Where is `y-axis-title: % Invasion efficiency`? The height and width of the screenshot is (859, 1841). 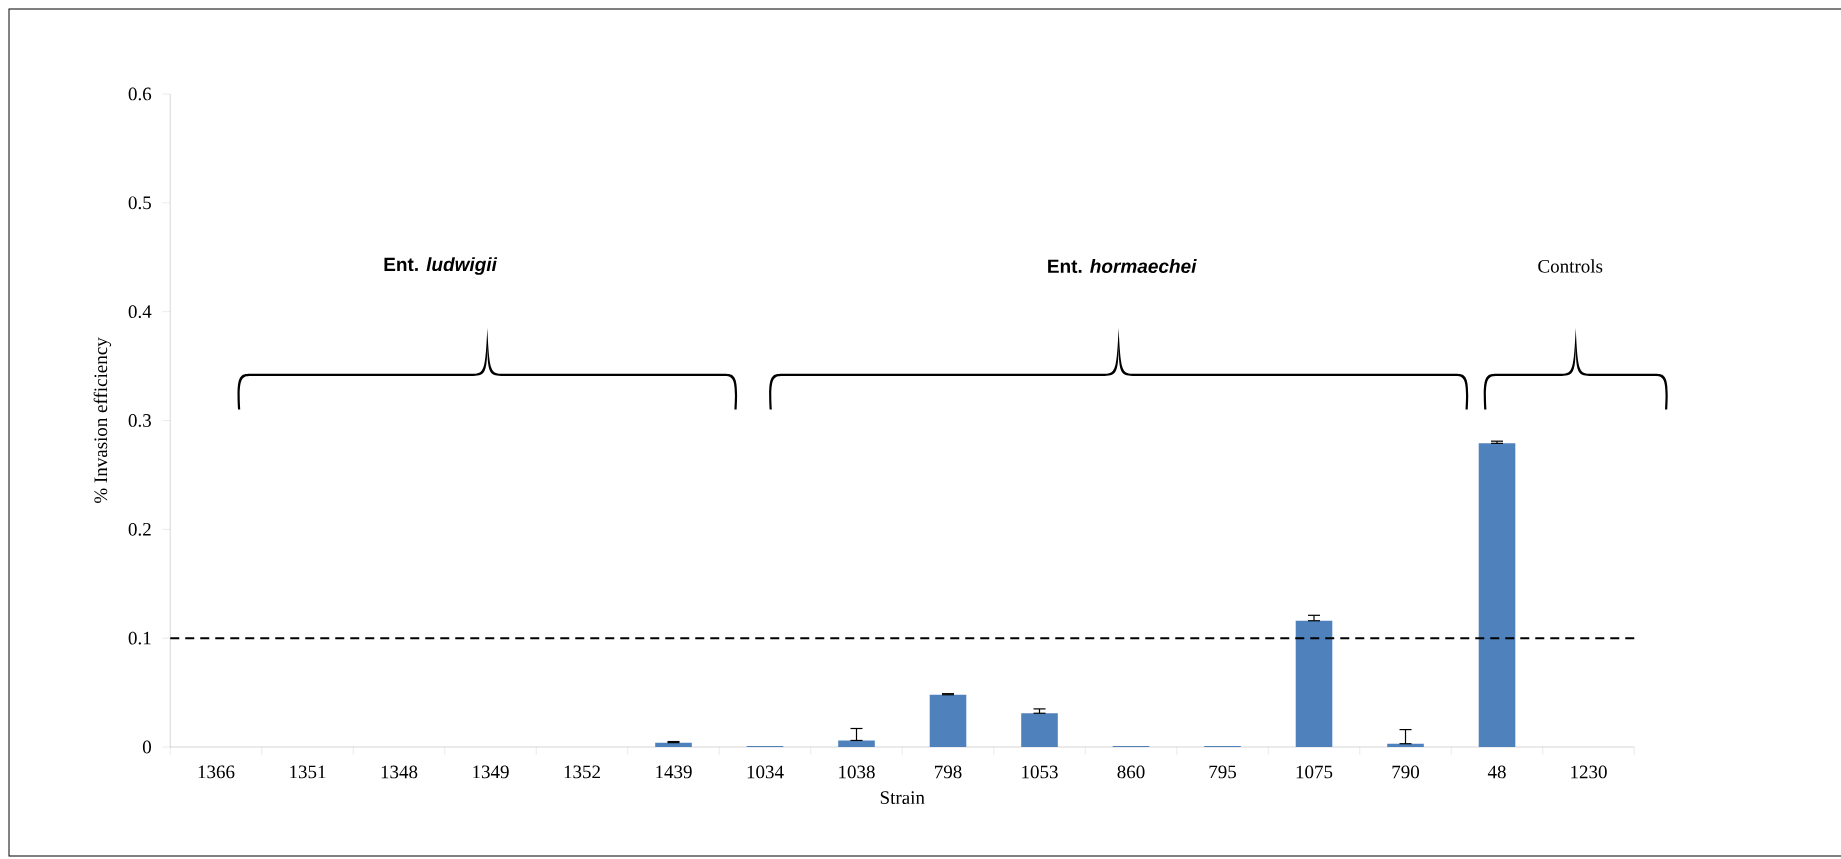
y-axis-title: % Invasion efficiency is located at coordinates (102, 420).